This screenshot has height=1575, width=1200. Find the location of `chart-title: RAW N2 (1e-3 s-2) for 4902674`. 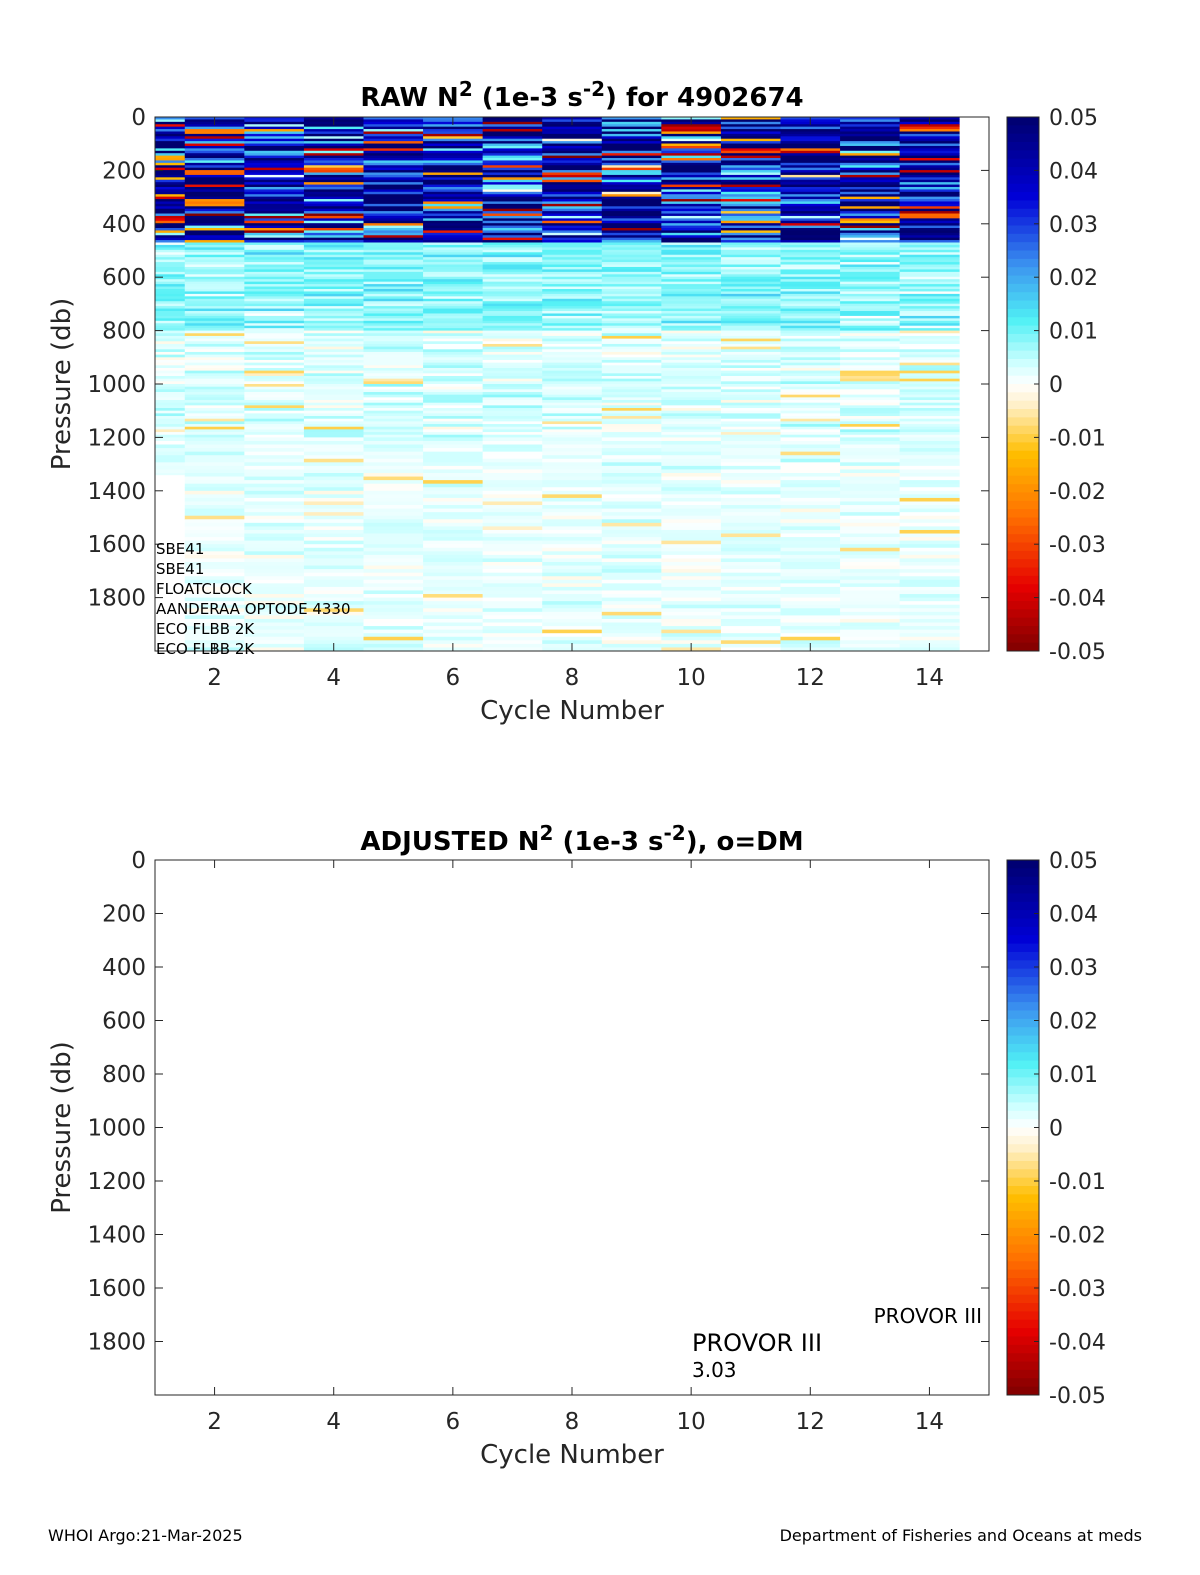

chart-title: RAW N2 (1e-3 s-2) for 4902674 is located at coordinates (581, 95).